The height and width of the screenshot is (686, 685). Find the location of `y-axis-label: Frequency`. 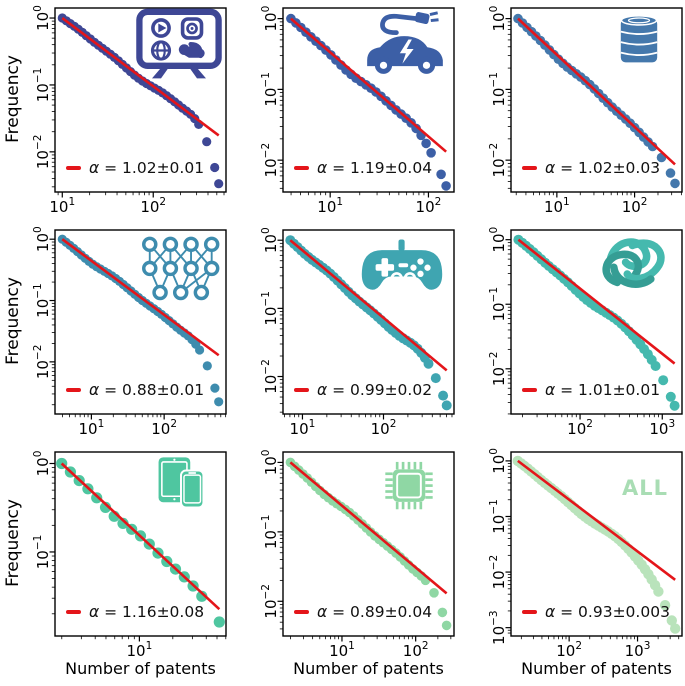

y-axis-label: Frequency is located at coordinates (13, 99).